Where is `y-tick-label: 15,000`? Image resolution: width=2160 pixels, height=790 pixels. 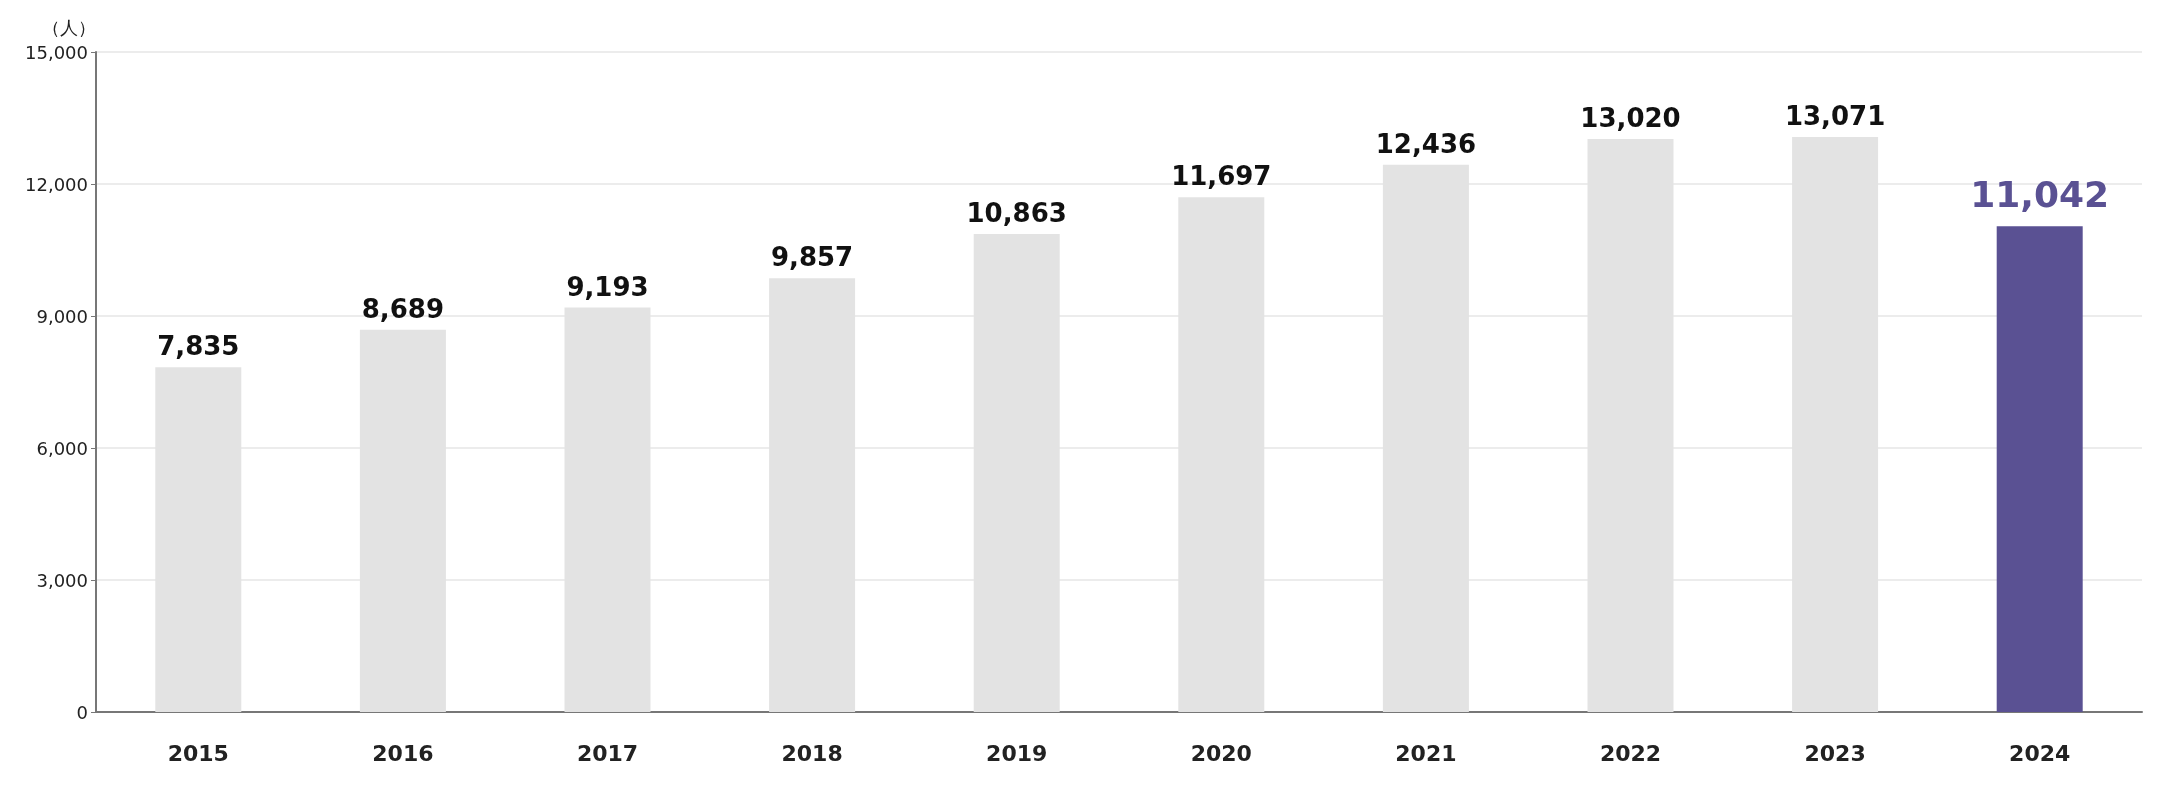
y-tick-label: 15,000 is located at coordinates (56, 52).